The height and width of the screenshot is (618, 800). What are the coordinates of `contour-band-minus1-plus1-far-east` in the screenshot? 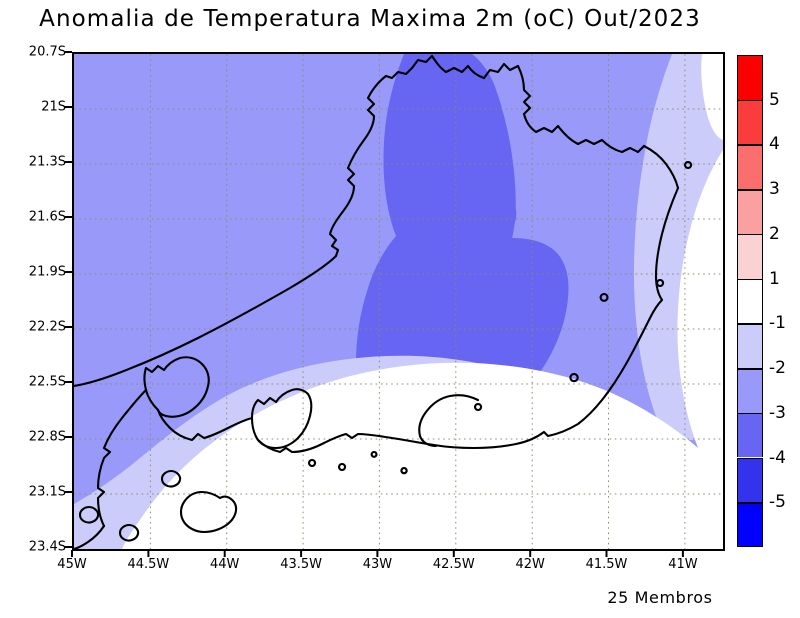 It's located at (712, 97).